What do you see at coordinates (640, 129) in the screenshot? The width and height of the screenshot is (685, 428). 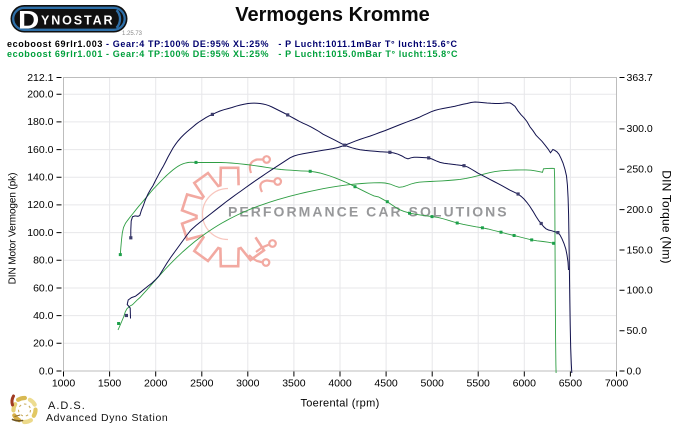 I see `svg-text: 300.0` at bounding box center [640, 129].